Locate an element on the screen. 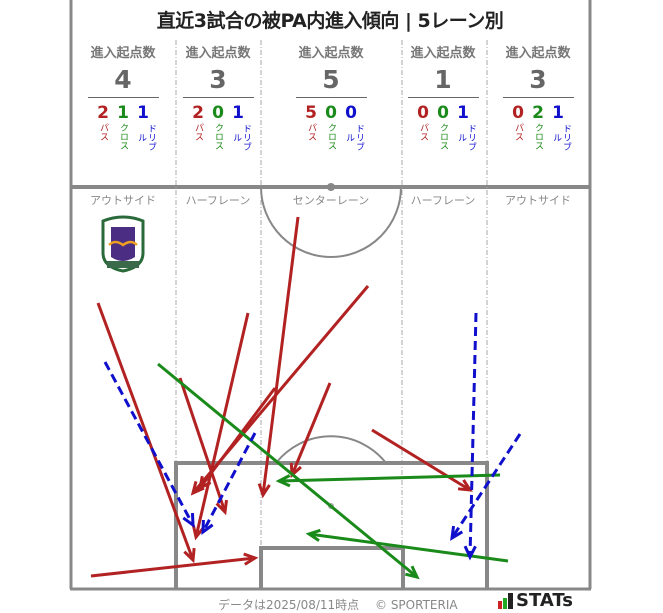 Image resolution: width=663 pixels, height=613 pixels. lane-summary: 進入起点数 4 2 パス 1 クロス 1 ドリブル is located at coordinates (123, 96).